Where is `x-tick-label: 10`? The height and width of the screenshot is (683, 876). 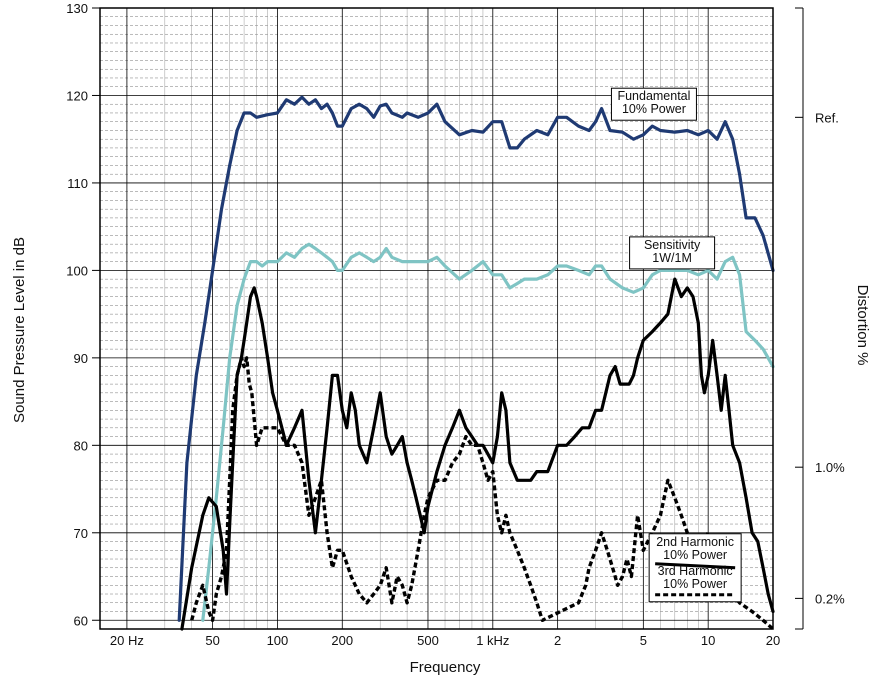 x-tick-label: 10 is located at coordinates (708, 640).